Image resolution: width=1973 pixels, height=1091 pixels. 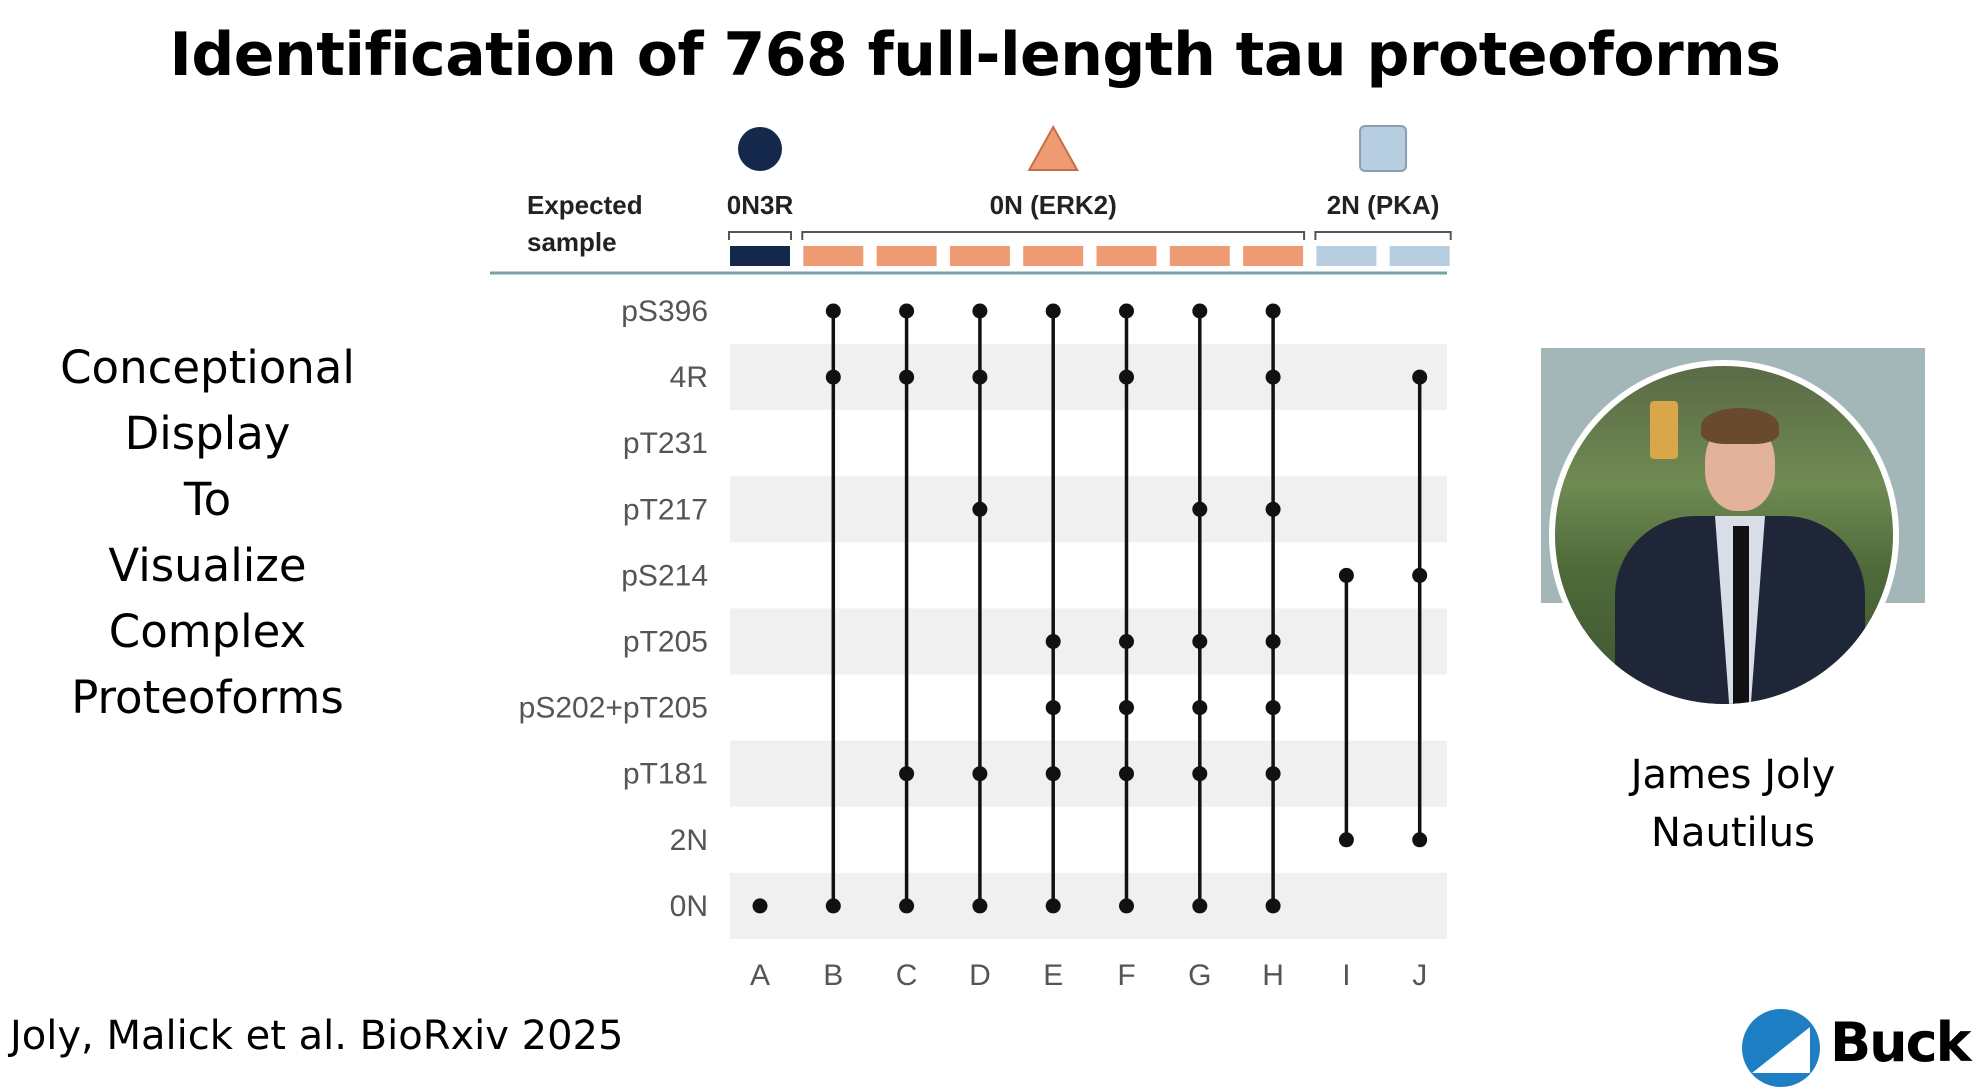 I want to click on side-caption-line: Complex, so click(x=207, y=631).